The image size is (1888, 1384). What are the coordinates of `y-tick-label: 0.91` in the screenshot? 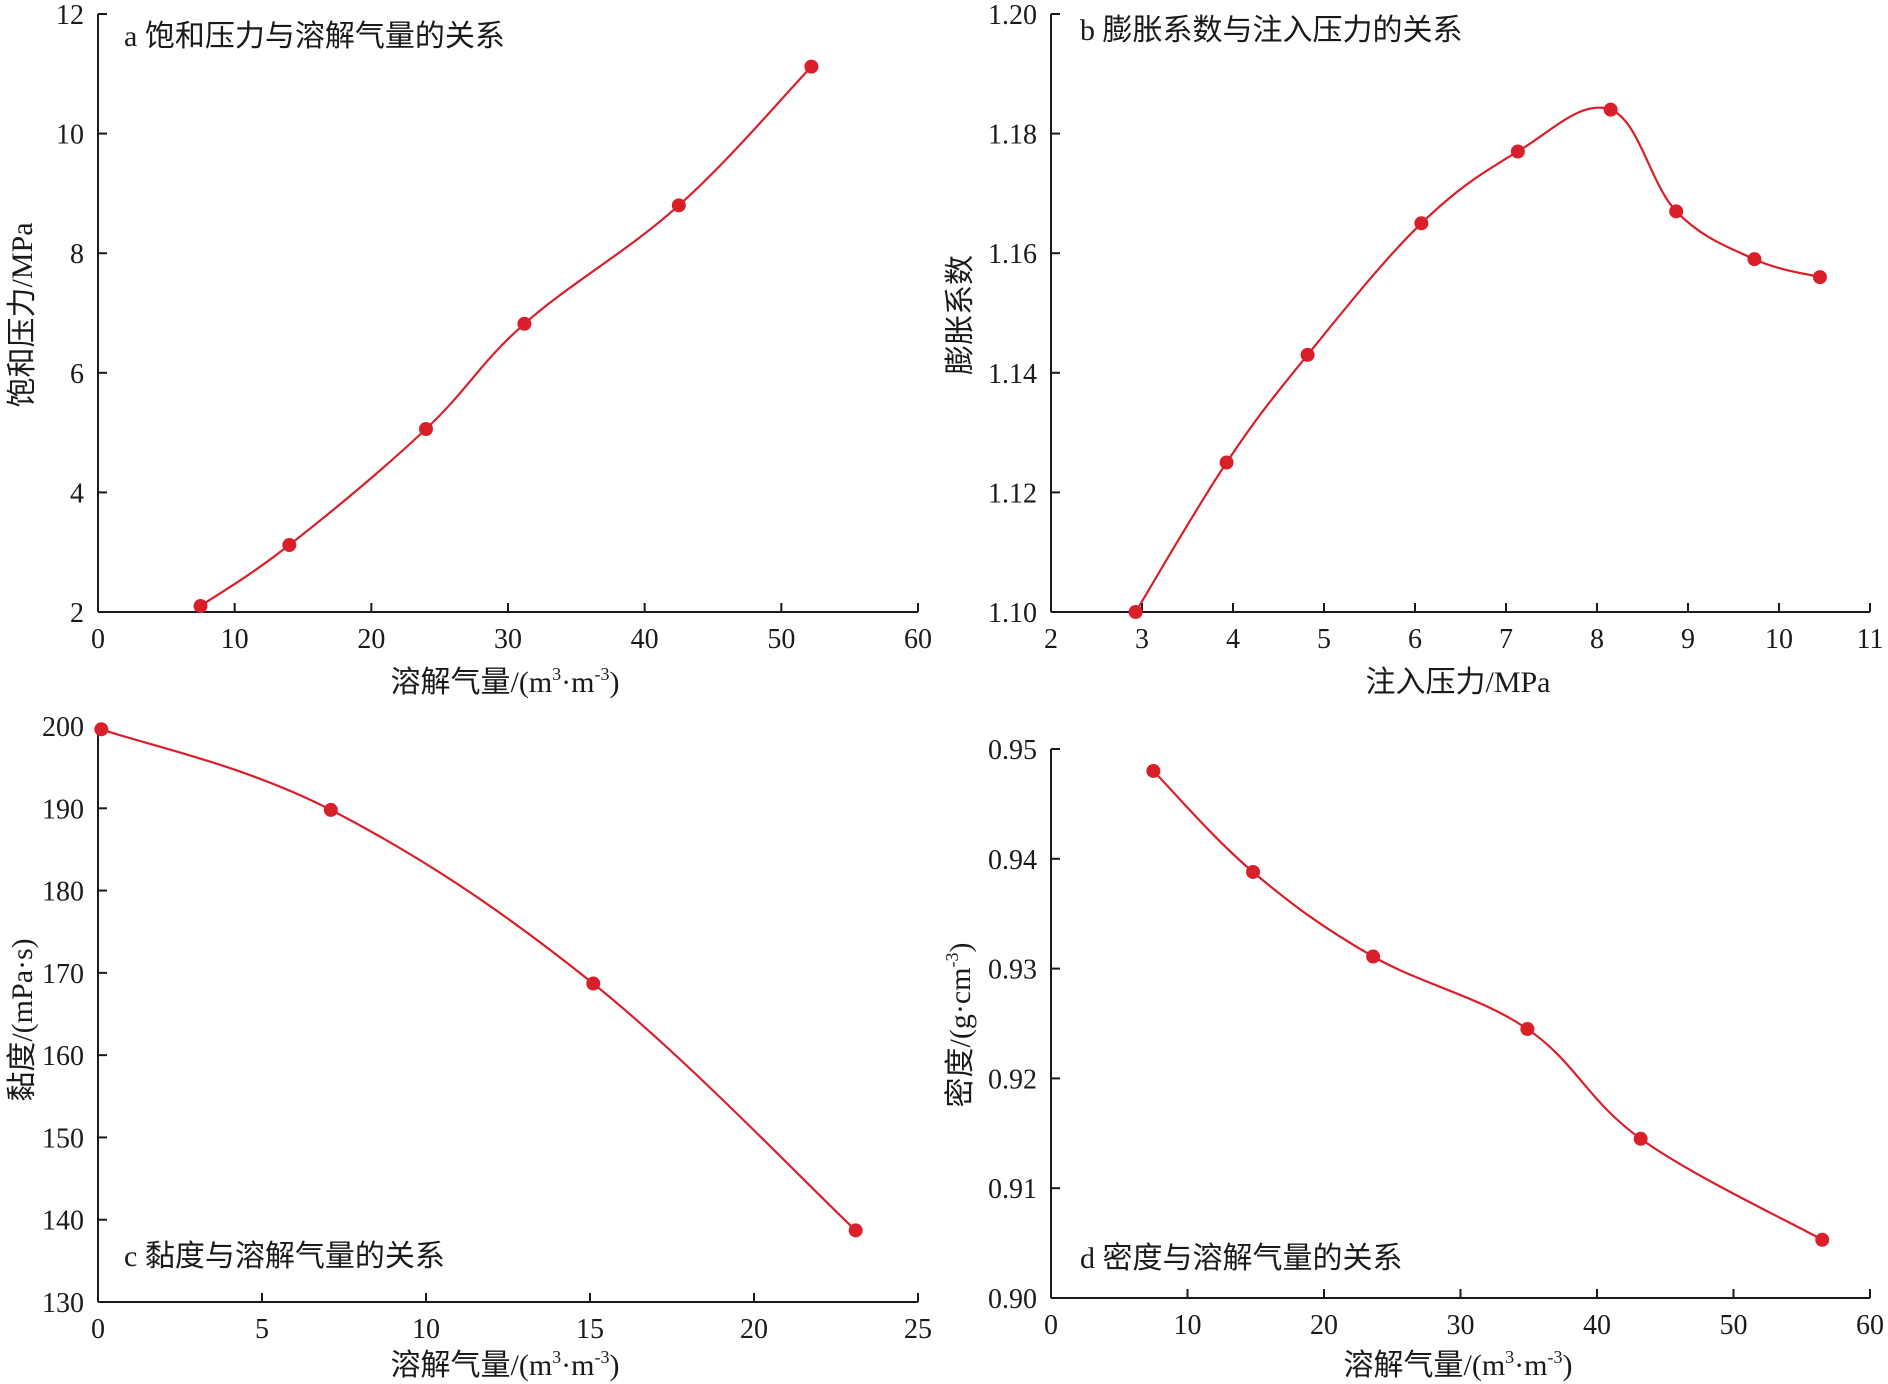 It's located at (1012, 1189).